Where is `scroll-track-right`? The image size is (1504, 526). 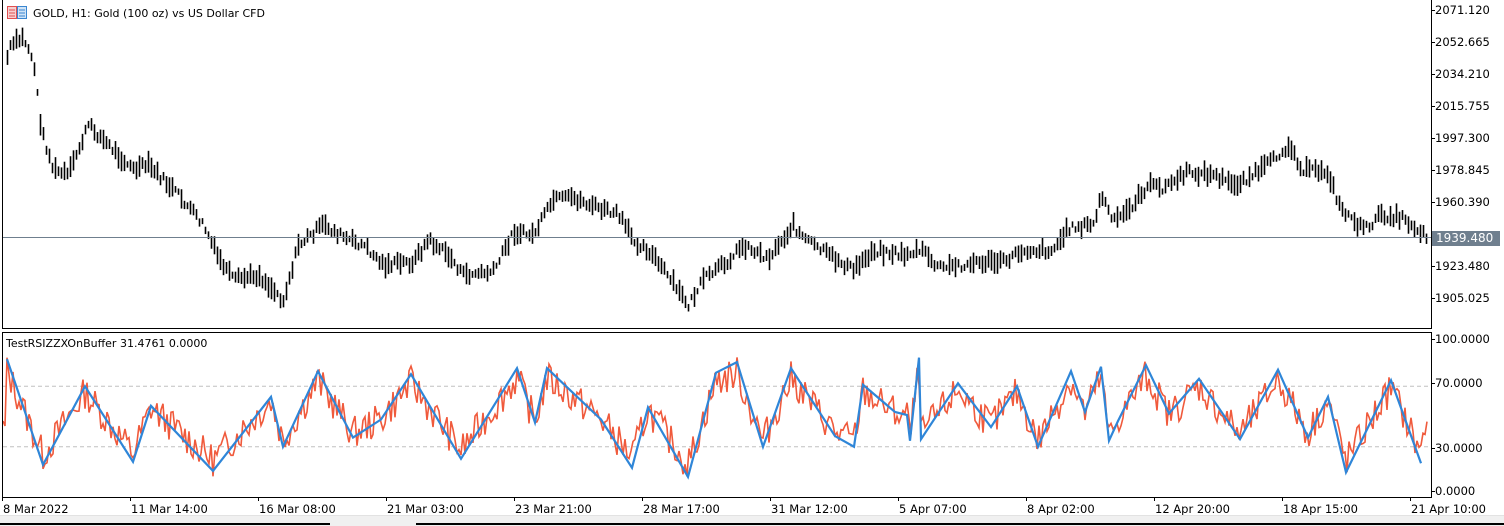
scroll-track-right is located at coordinates (960, 524).